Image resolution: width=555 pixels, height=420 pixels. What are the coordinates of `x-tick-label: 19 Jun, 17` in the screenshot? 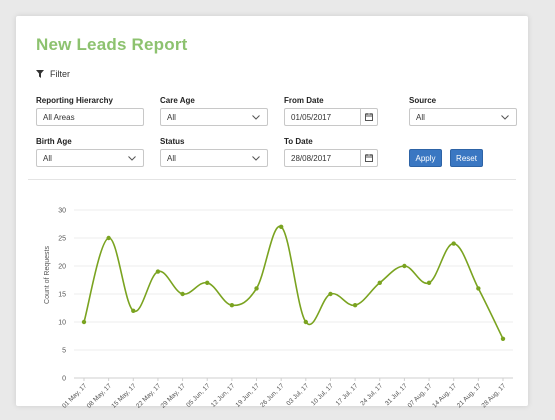 It's located at (248, 395).